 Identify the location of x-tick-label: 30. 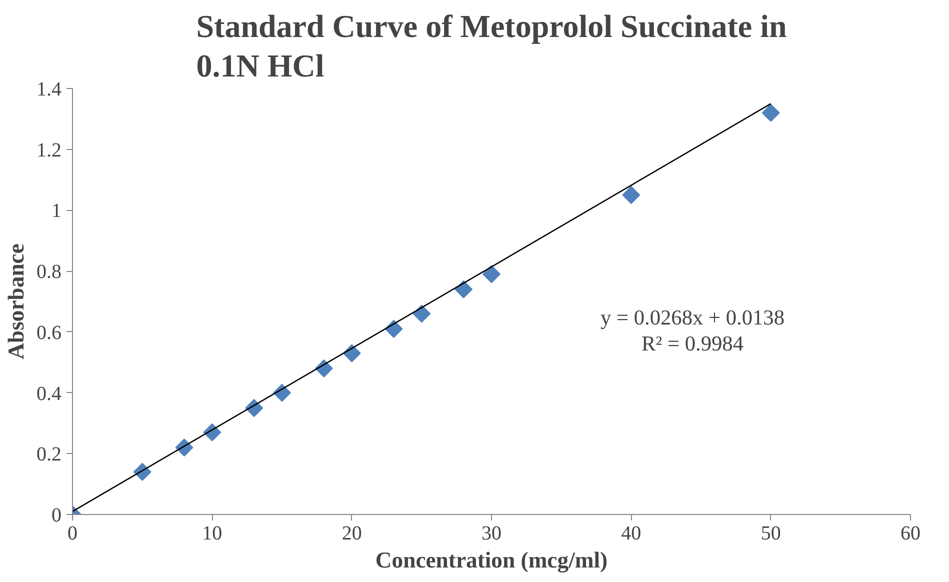
(492, 533).